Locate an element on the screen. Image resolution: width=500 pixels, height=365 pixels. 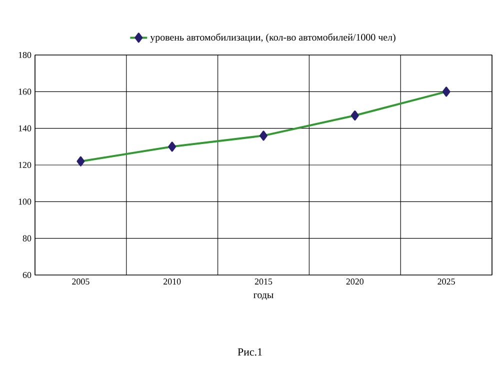
y-tick-label: 80 is located at coordinates (27, 238).